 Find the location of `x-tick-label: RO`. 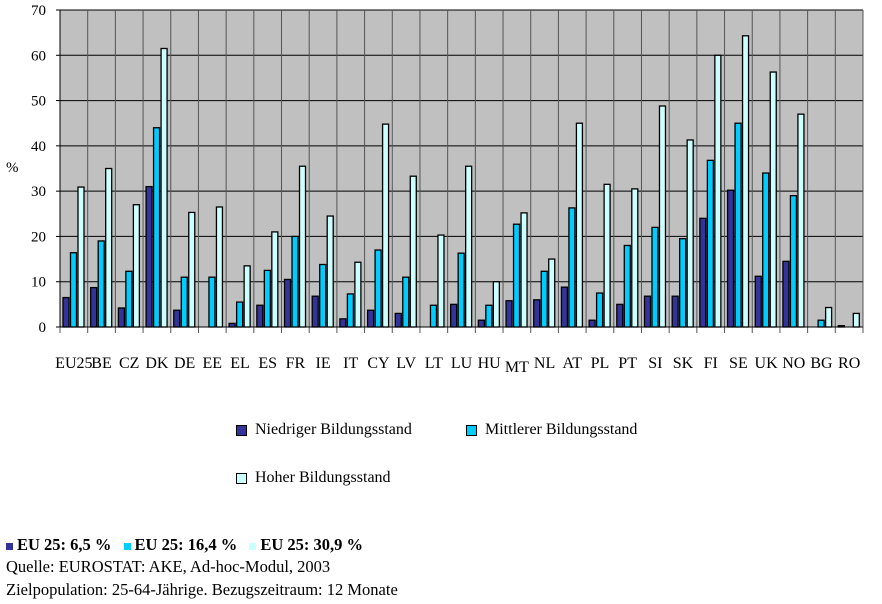

x-tick-label: RO is located at coordinates (849, 363).